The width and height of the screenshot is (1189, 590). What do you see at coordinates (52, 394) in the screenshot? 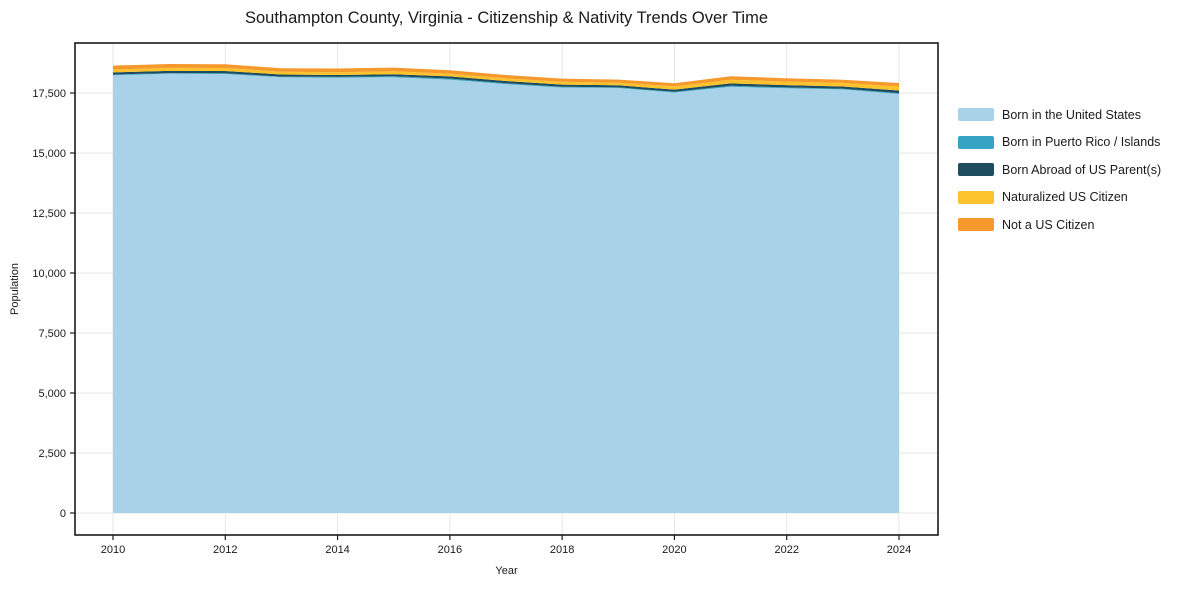
I see `y-tick-label: 5,000` at bounding box center [52, 394].